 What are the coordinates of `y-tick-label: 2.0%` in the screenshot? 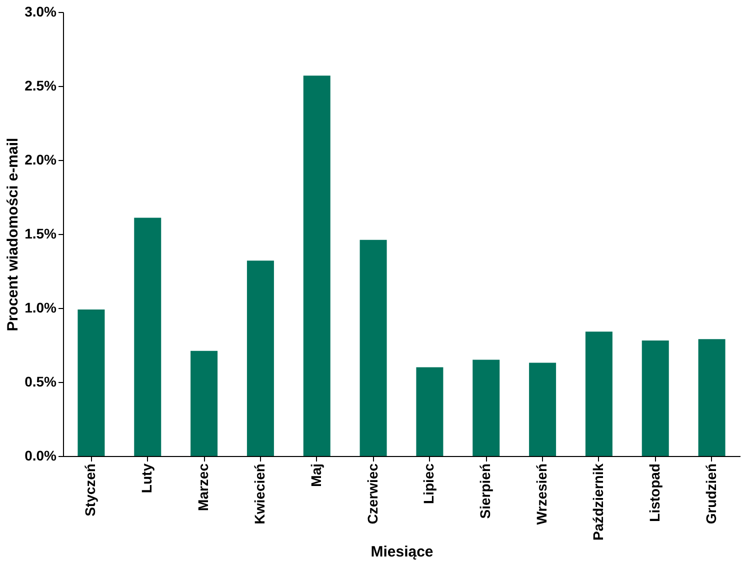 It's located at (41, 160).